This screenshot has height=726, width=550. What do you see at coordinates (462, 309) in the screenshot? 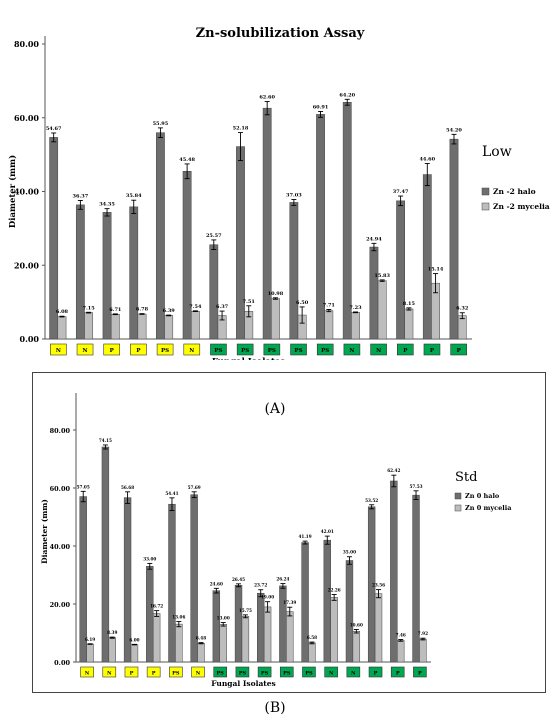
I see `data-label: 6.32` at bounding box center [462, 309].